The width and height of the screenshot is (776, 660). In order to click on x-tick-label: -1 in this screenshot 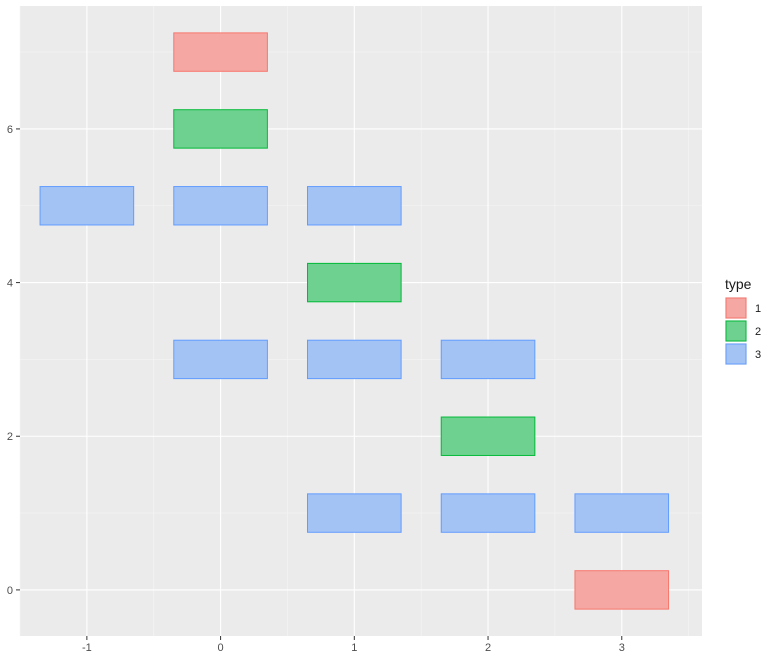, I will do `click(87, 648)`.